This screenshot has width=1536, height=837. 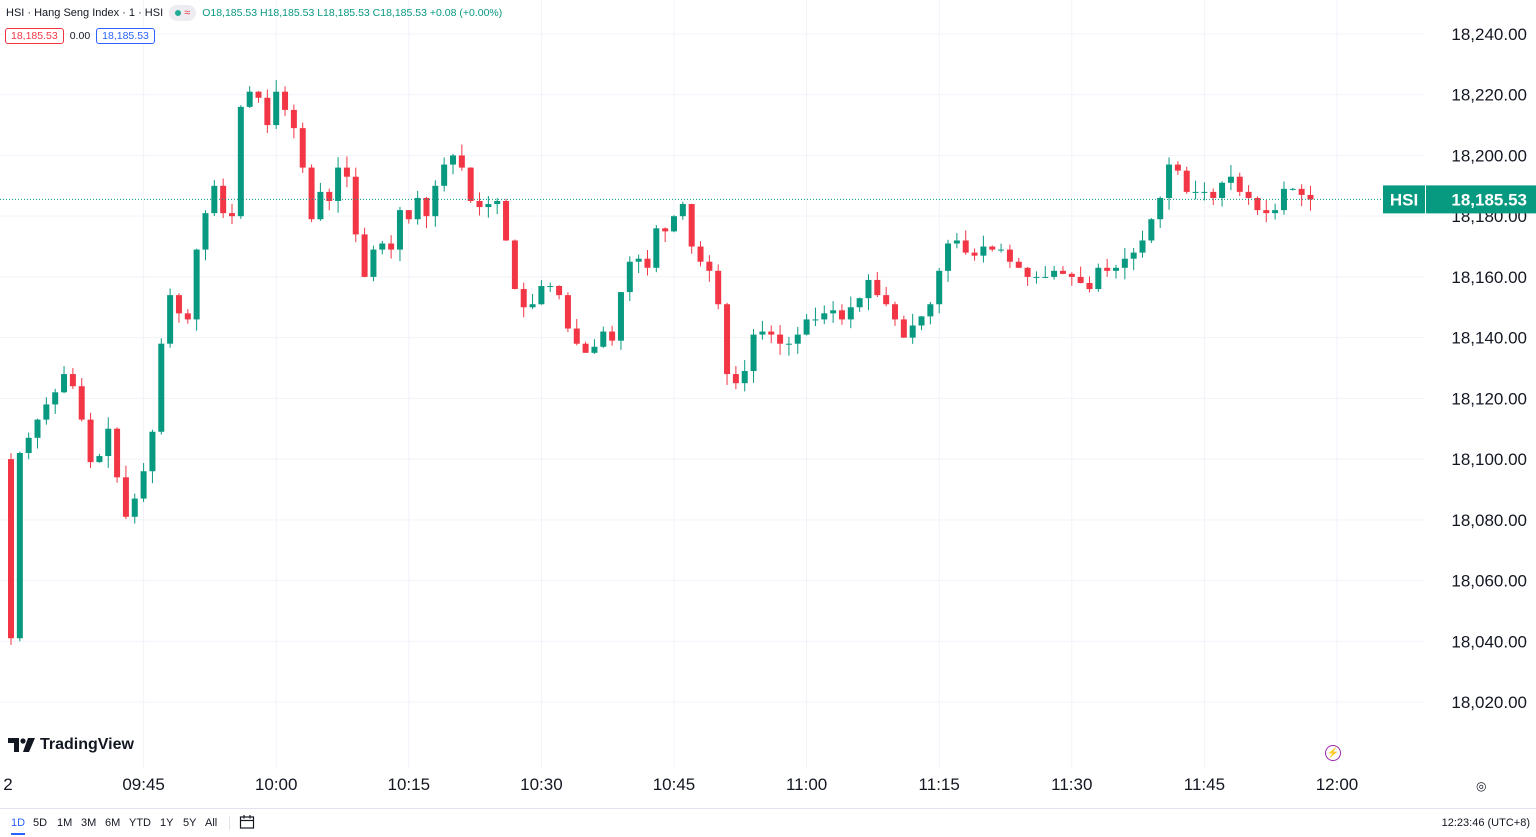 What do you see at coordinates (113, 823) in the screenshot?
I see `timeframe-6m: 6M` at bounding box center [113, 823].